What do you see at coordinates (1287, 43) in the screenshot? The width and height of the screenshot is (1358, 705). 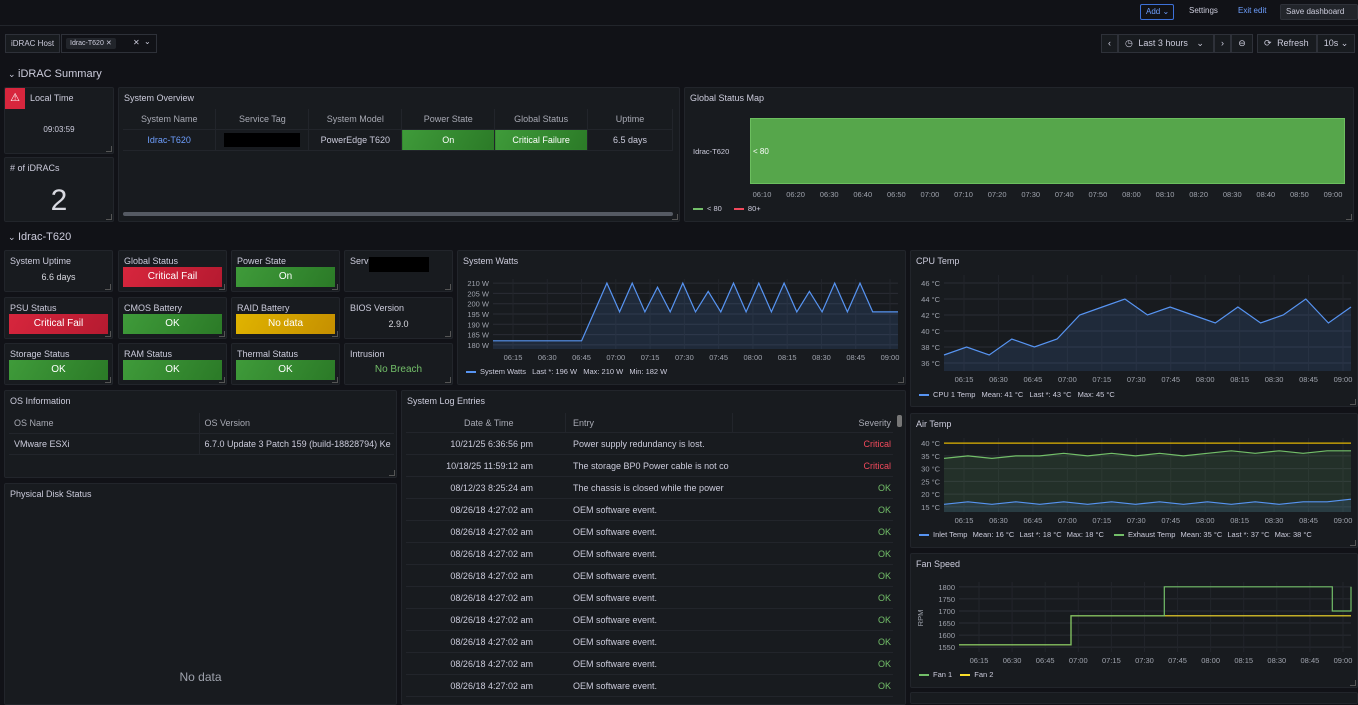 I see `refresh-button: ⟳ Refresh` at bounding box center [1287, 43].